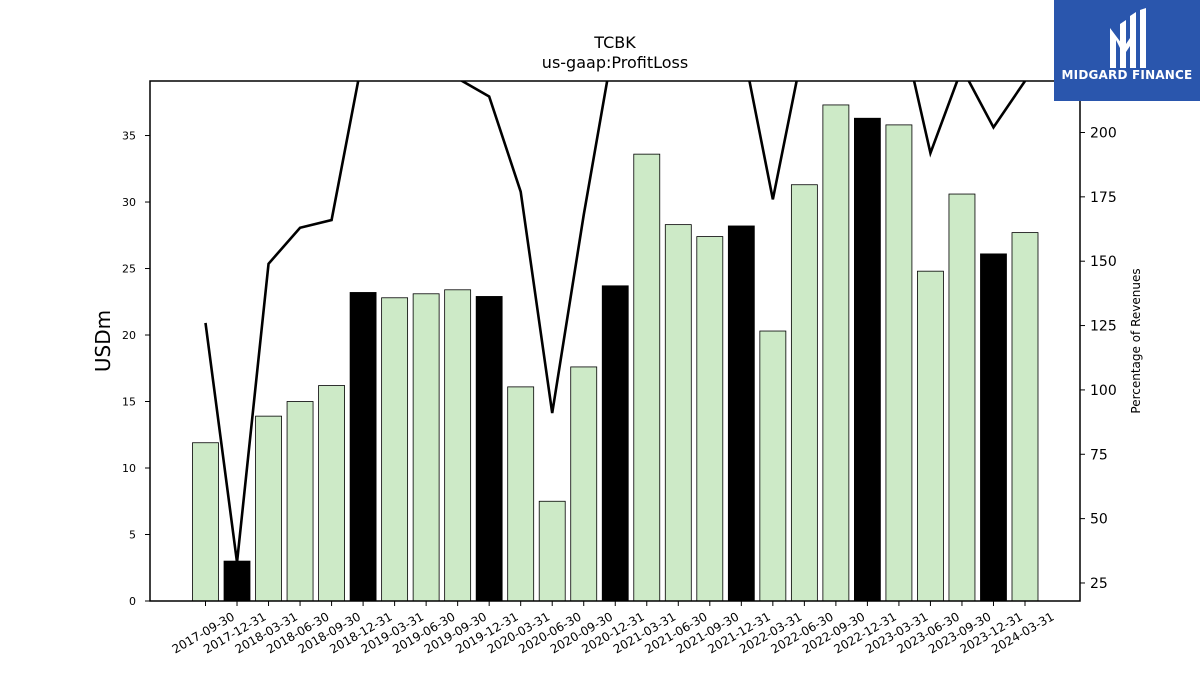  Describe the element at coordinates (129, 468) in the screenshot. I see `left-tick-label: 10` at that location.